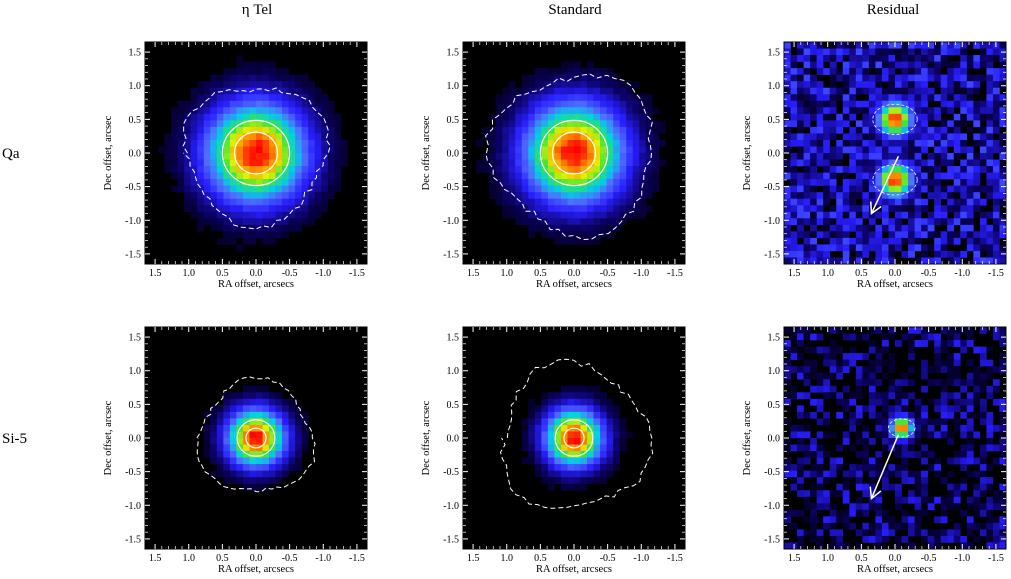 The height and width of the screenshot is (579, 1011). I want to click on y-tick-label: 1.0, so click(135, 86).